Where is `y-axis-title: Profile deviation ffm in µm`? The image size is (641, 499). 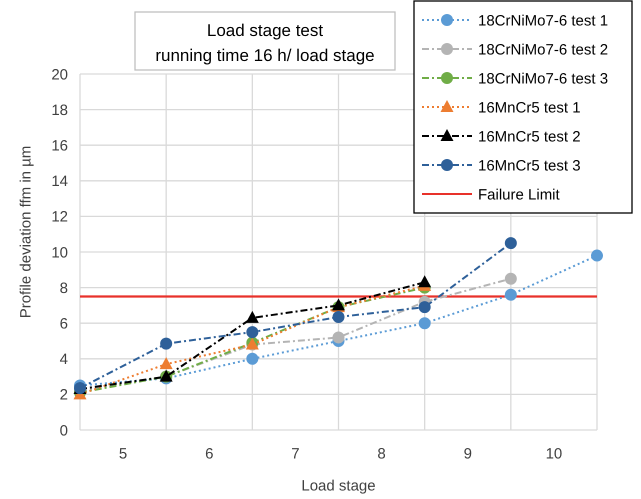 y-axis-title: Profile deviation ffm in µm is located at coordinates (25, 232).